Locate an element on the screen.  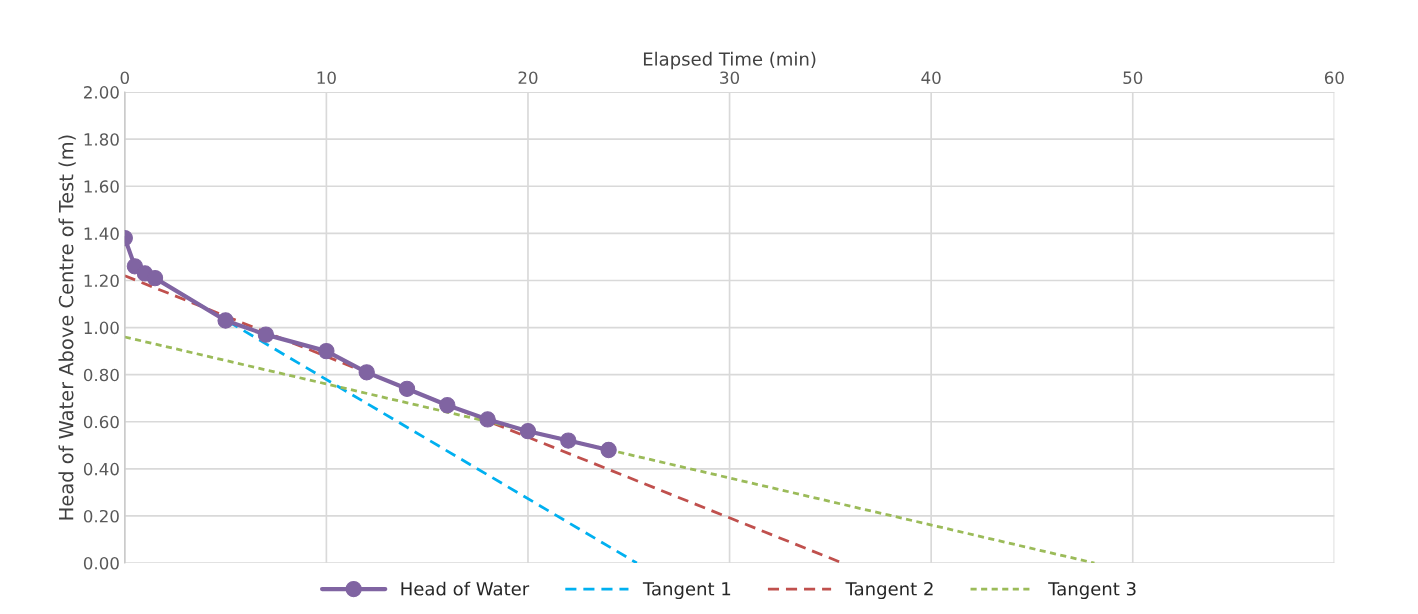
y-axis-title: Head of Water Above Centre of Test (m) is located at coordinates (67, 327).